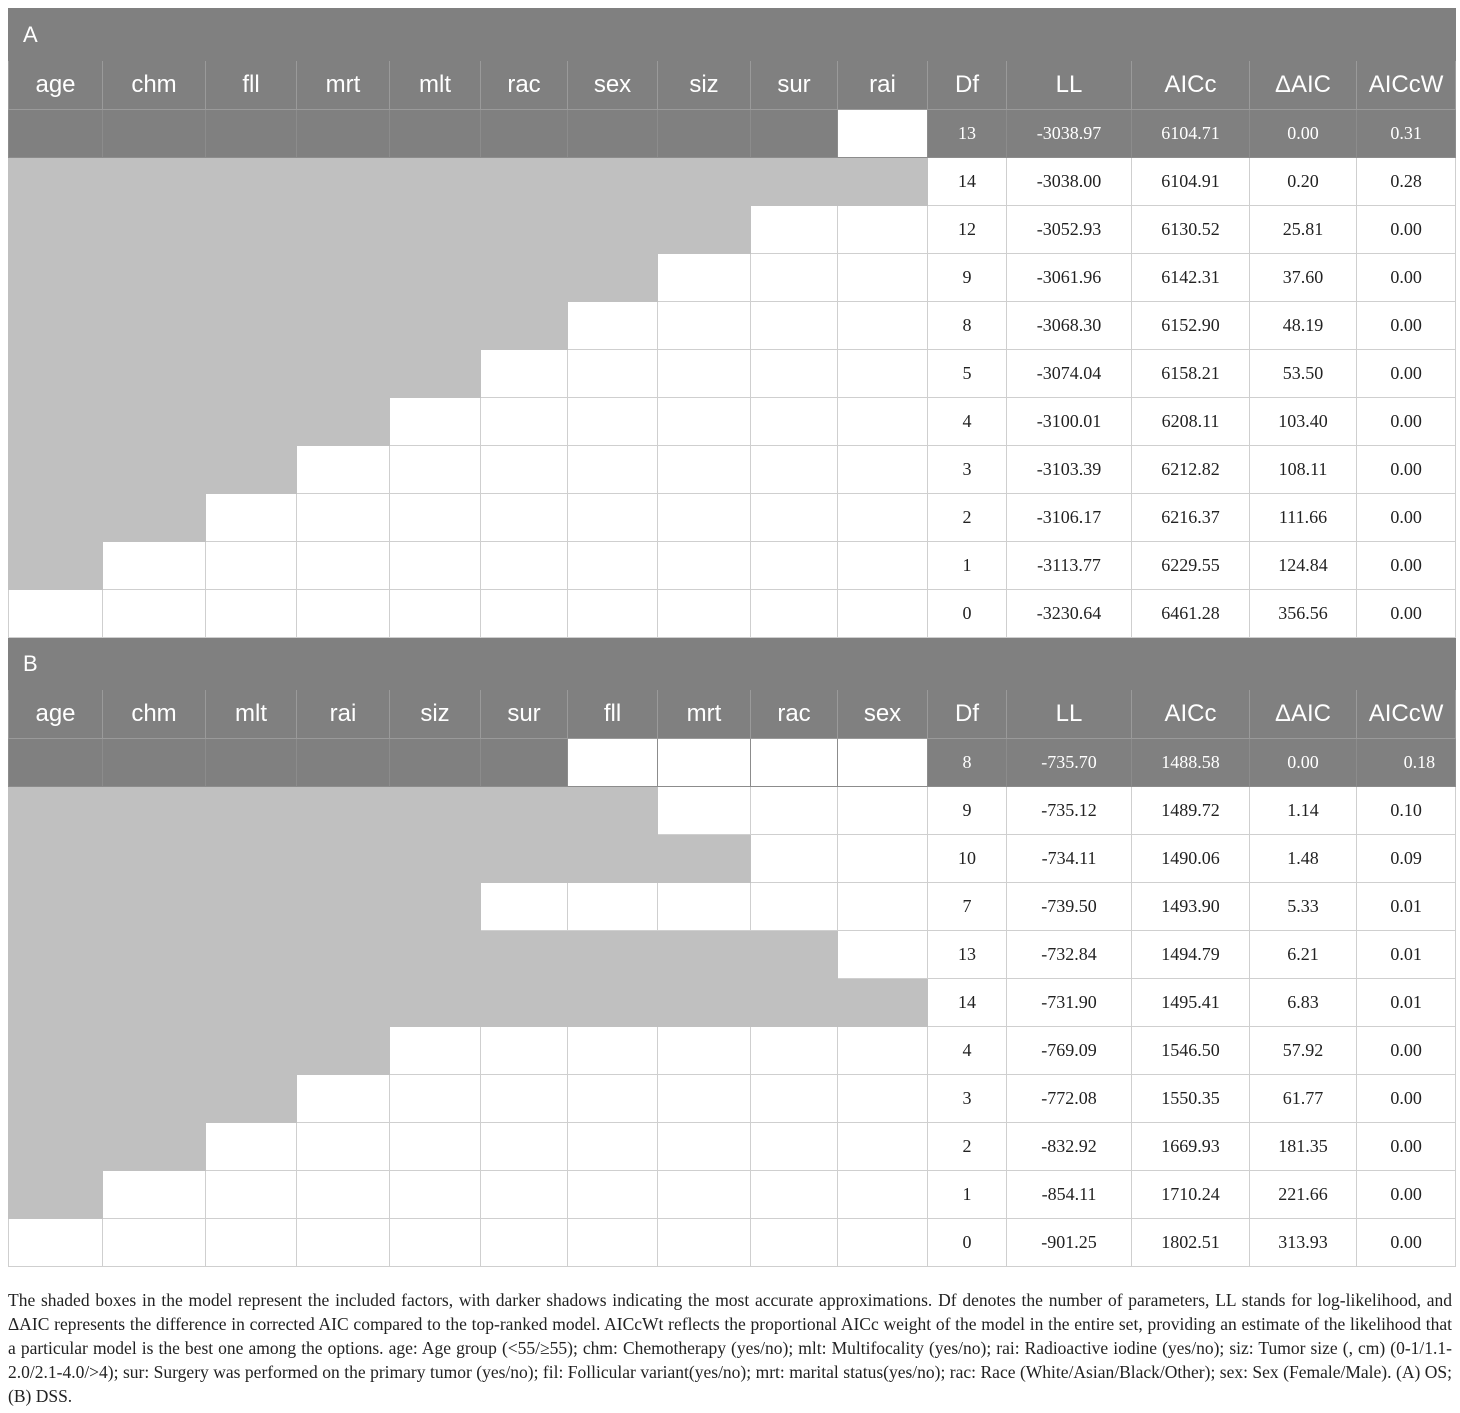 The width and height of the screenshot is (1460, 1413). I want to click on cell-daic: 6.21, so click(1303, 954).